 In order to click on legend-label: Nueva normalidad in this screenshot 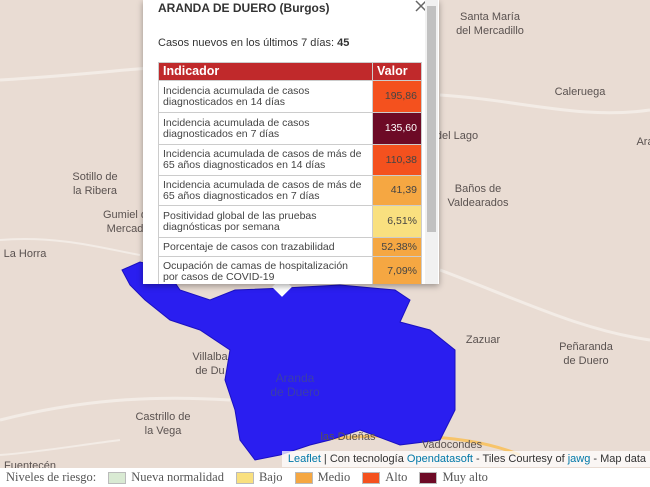, I will do `click(177, 477)`.